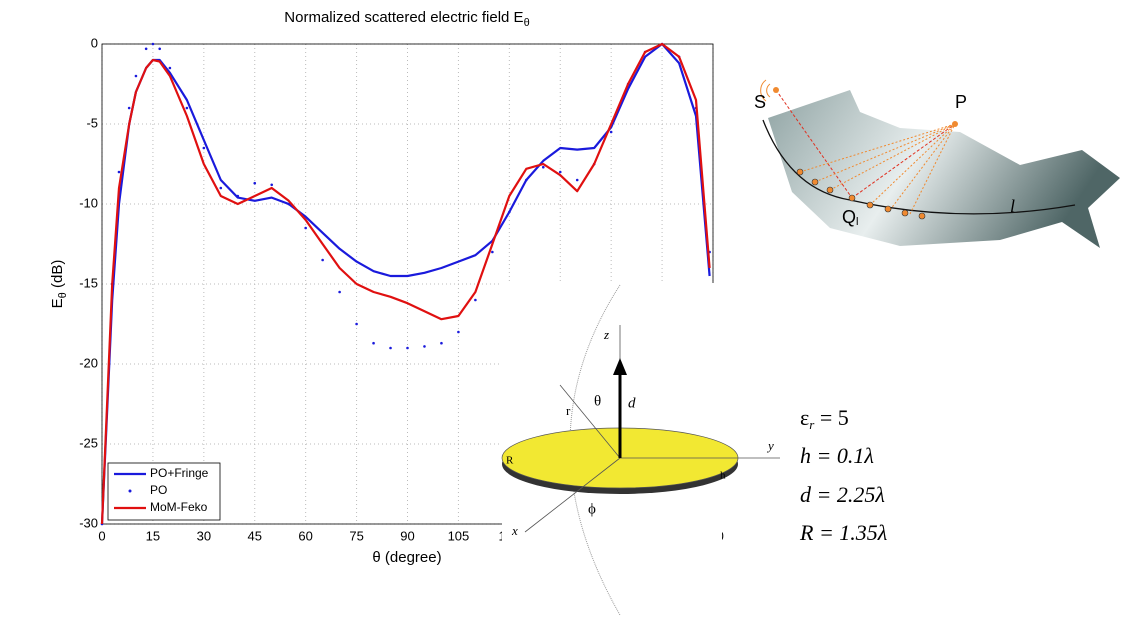  Describe the element at coordinates (620, 366) in the screenshot. I see `dipole-head` at that location.